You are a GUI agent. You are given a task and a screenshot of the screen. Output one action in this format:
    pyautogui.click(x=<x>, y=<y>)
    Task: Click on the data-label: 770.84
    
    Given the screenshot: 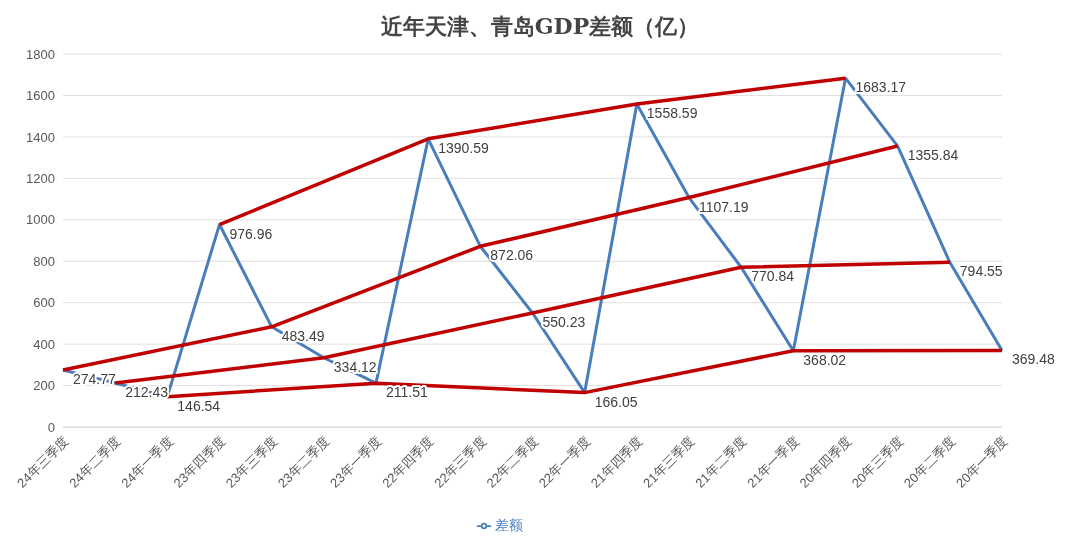 What is the action you would take?
    pyautogui.click(x=773, y=276)
    